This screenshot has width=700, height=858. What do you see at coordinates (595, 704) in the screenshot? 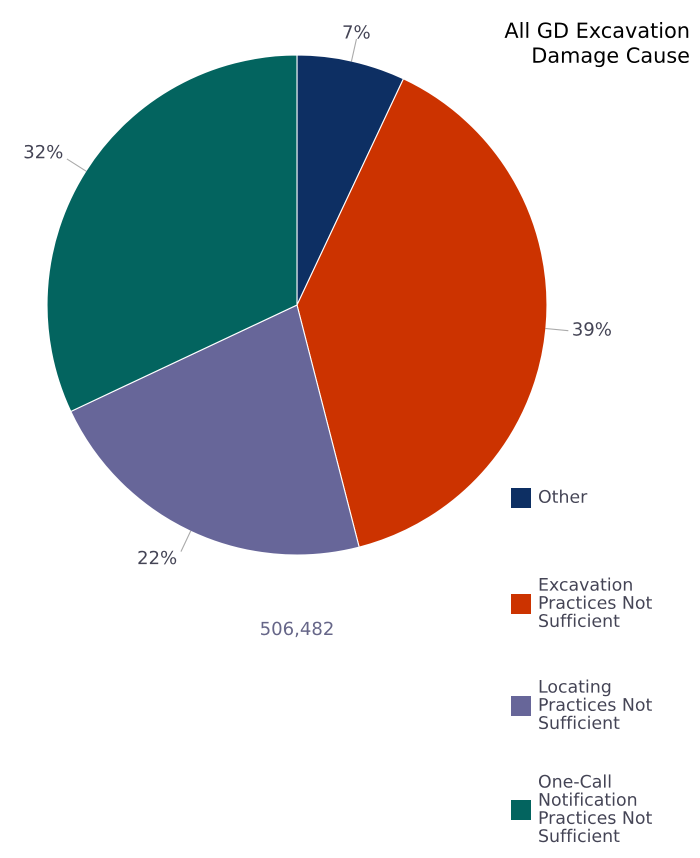
I see `legend-label: Locating Practices Not Sufficient` at bounding box center [595, 704].